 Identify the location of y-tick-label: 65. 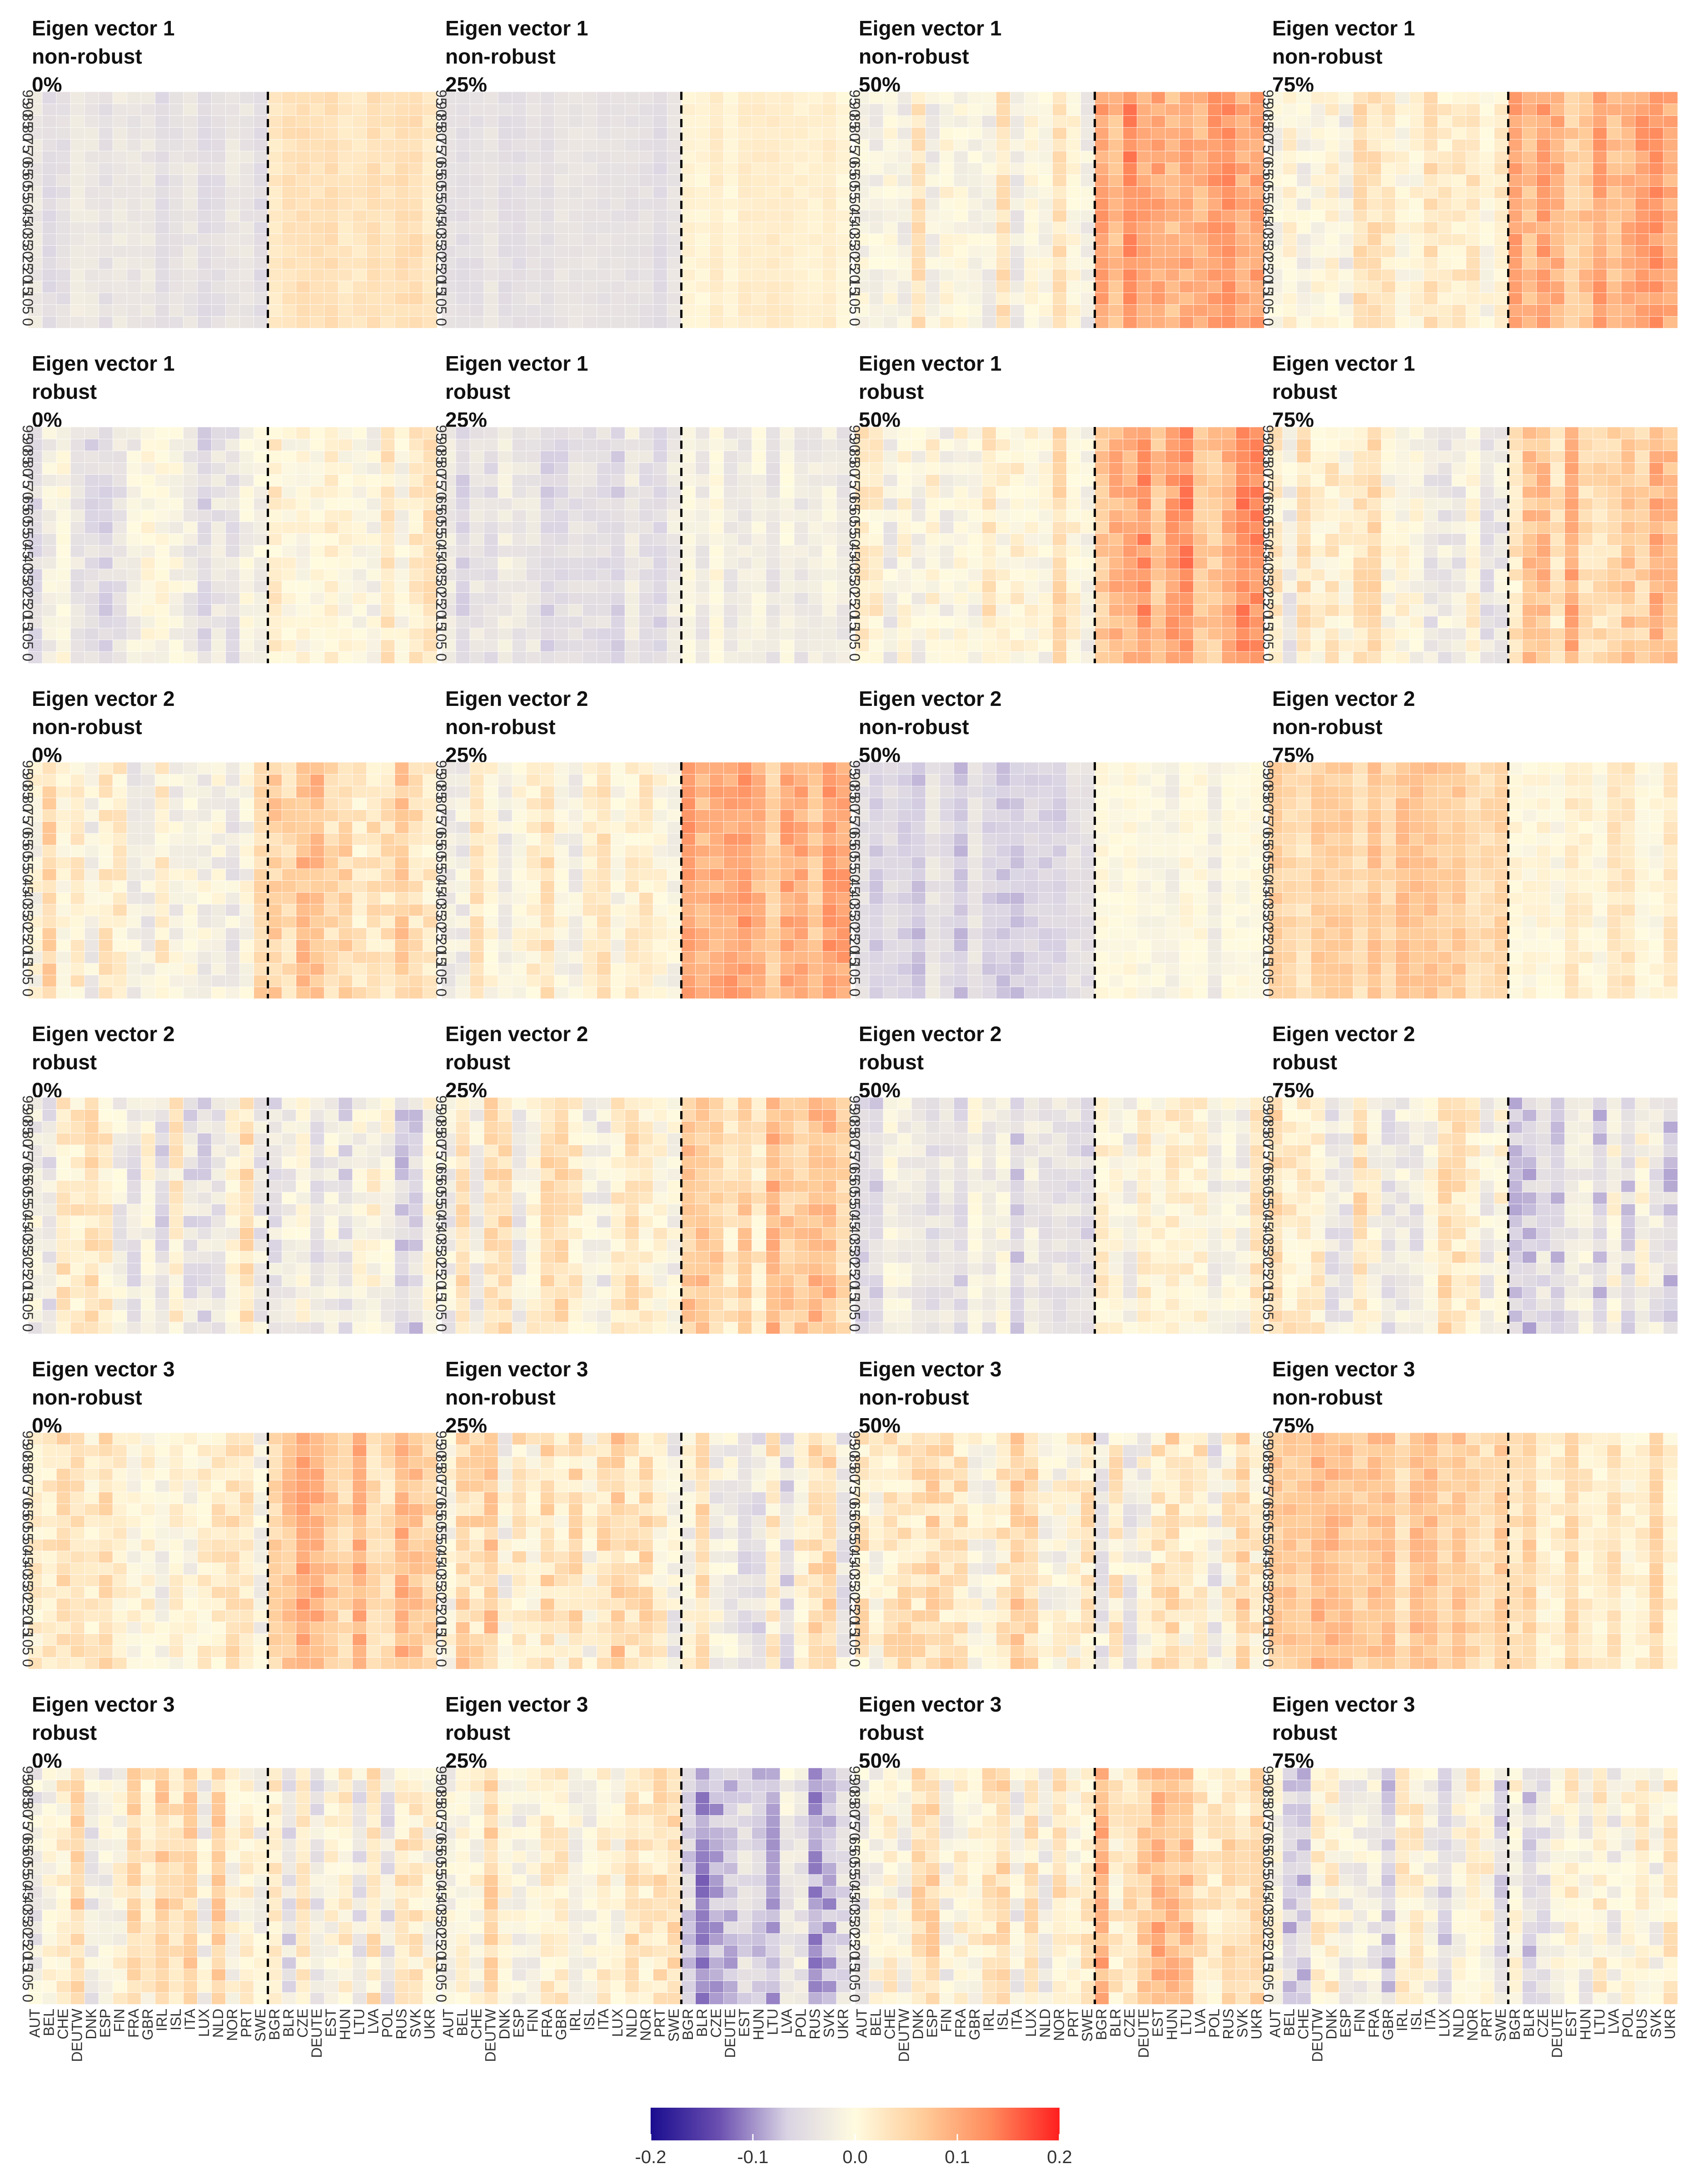
(855, 168).